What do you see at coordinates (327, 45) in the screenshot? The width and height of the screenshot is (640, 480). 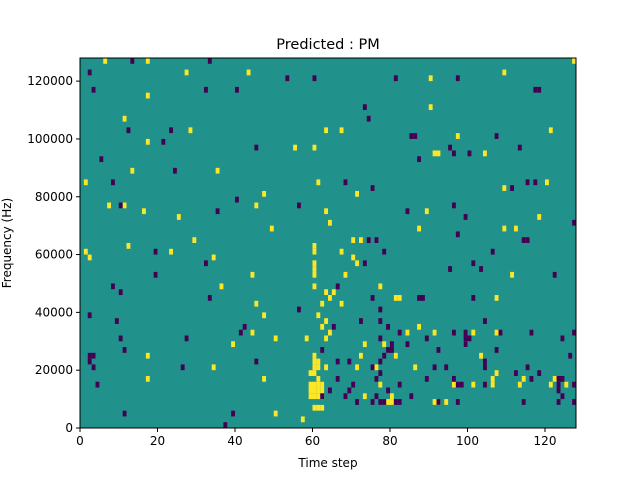 I see `chart-title: Predicted : PM` at bounding box center [327, 45].